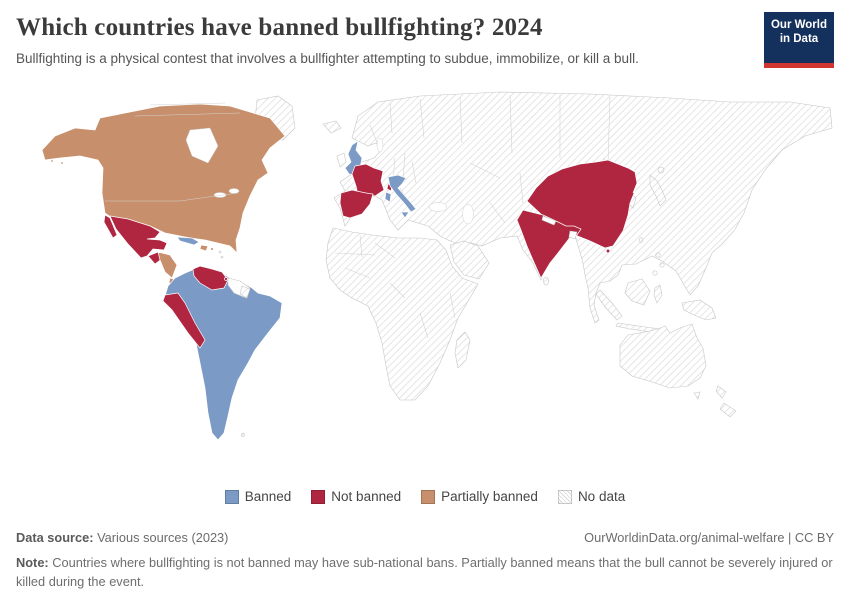 This screenshot has width=850, height=600. What do you see at coordinates (489, 496) in the screenshot?
I see `legend-label-partially-banned: Partially banned` at bounding box center [489, 496].